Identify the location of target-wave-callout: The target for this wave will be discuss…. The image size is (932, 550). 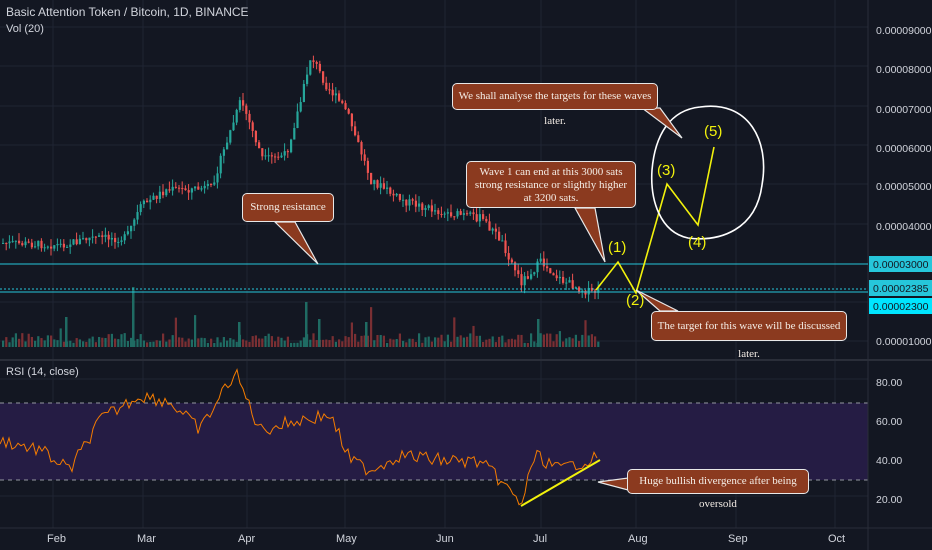
(749, 335).